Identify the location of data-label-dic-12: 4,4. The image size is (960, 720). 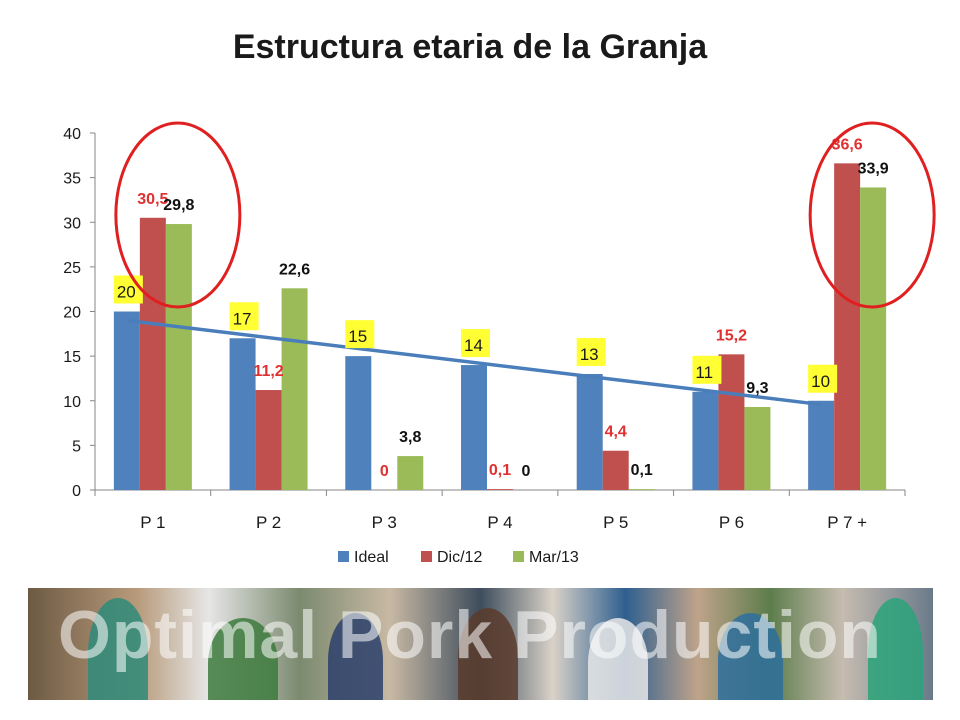
(616, 432).